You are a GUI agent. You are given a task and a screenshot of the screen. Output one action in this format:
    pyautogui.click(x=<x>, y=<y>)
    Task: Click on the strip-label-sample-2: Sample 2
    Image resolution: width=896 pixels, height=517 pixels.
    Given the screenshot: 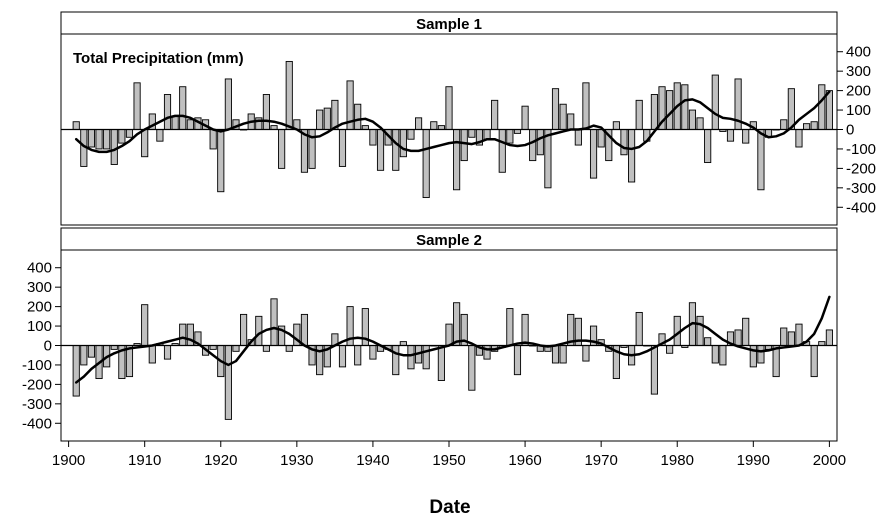 What is the action you would take?
    pyautogui.click(x=449, y=240)
    